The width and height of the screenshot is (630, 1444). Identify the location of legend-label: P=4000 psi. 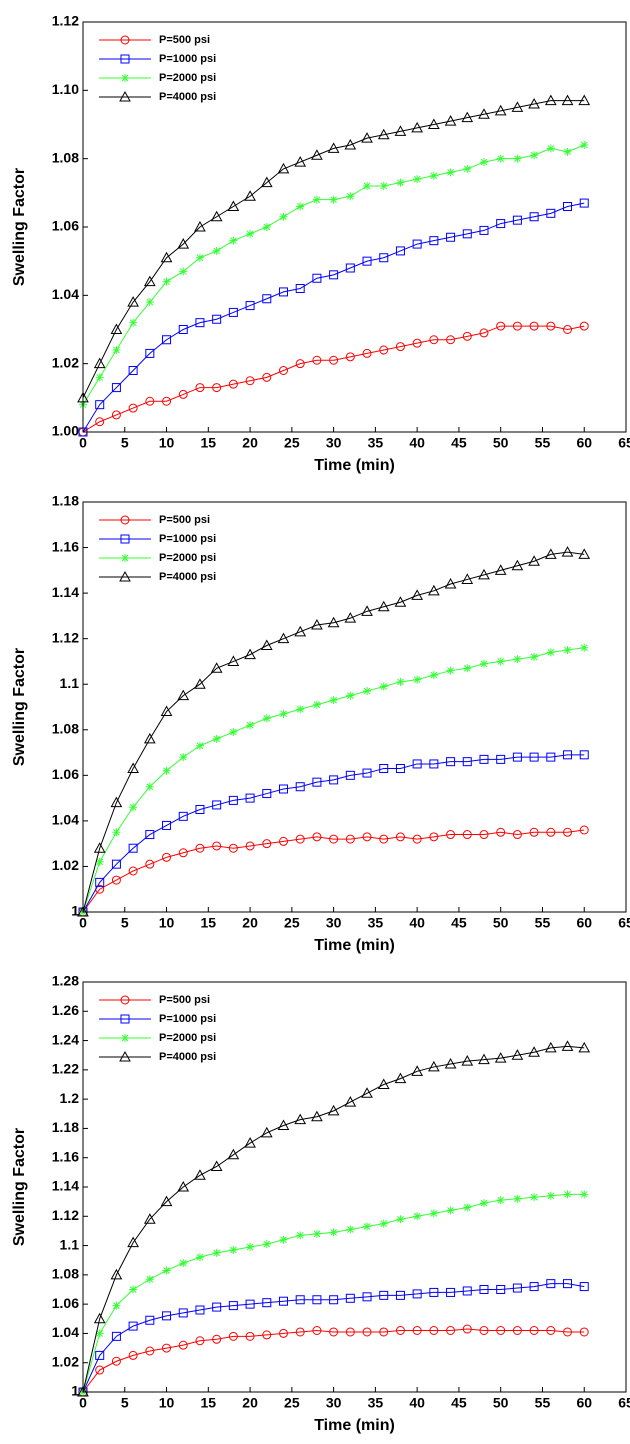
(187, 97).